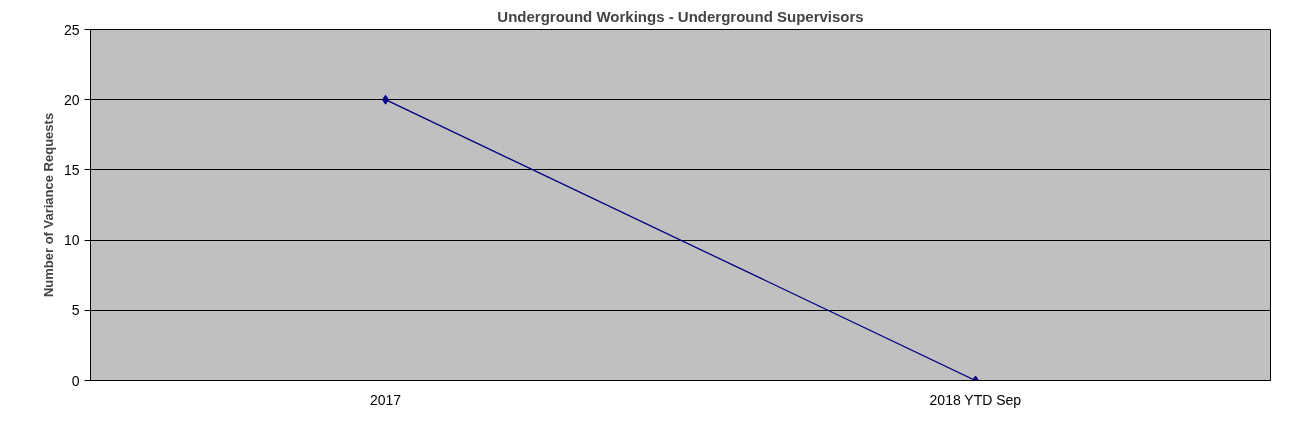 This screenshot has width=1314, height=429. I want to click on y-tick-label: 25, so click(71, 29).